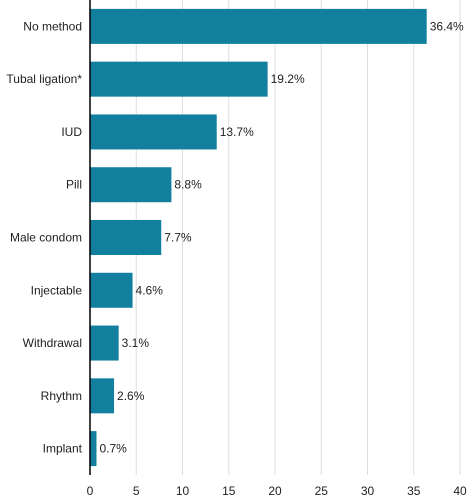 This screenshot has width=472, height=500. What do you see at coordinates (57, 290) in the screenshot?
I see `category-label-5: Injectable` at bounding box center [57, 290].